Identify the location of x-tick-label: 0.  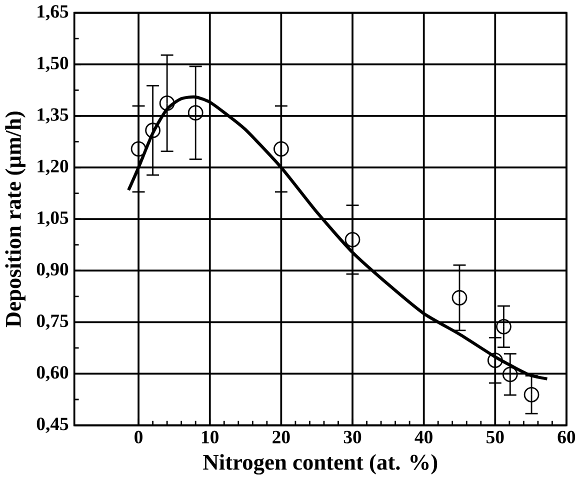
(138, 437).